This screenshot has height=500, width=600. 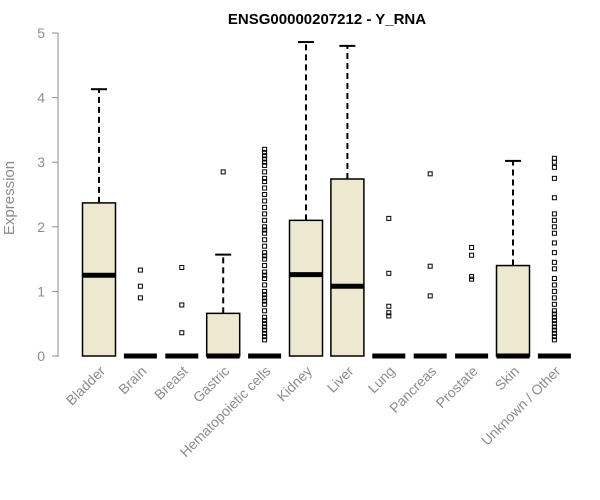 I want to click on box-lung, so click(x=389, y=287).